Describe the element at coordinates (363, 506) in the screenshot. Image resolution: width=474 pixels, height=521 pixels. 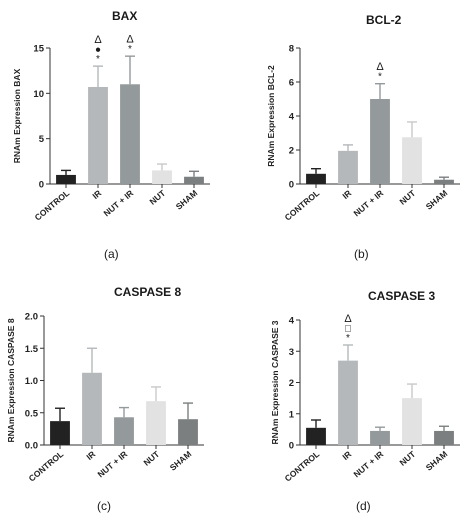
I see `panel-label: (d)` at that location.